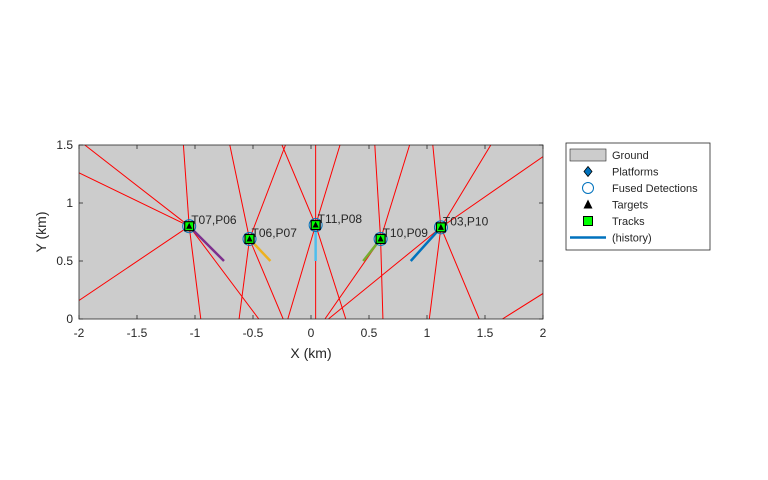 The height and width of the screenshot is (480, 768). What do you see at coordinates (628, 222) in the screenshot?
I see `legend-label: Tracks` at bounding box center [628, 222].